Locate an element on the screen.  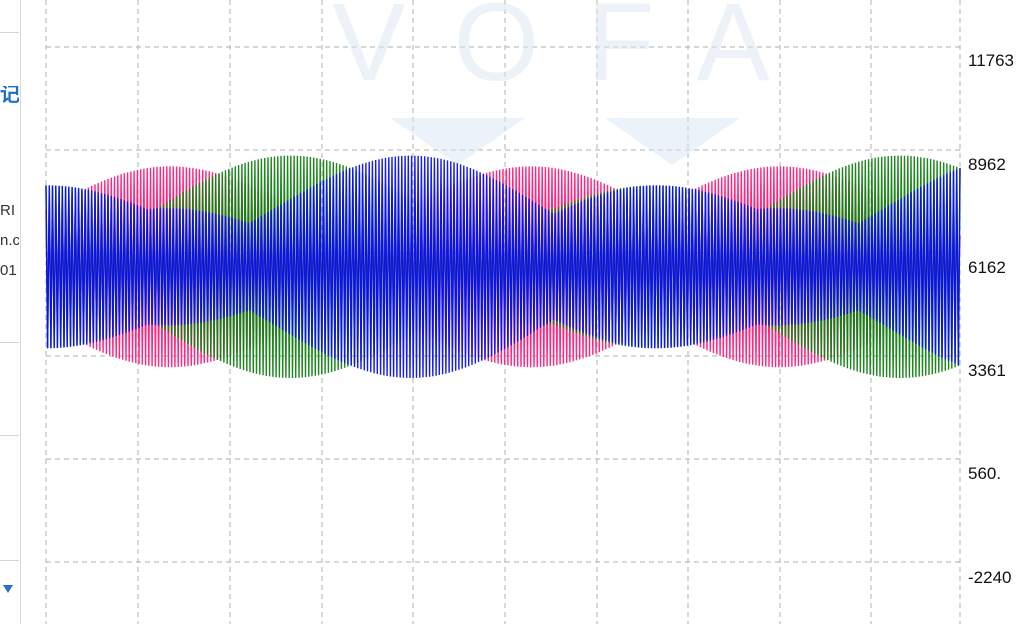
panel-title-fragment: 记 is located at coordinates (9, 95).